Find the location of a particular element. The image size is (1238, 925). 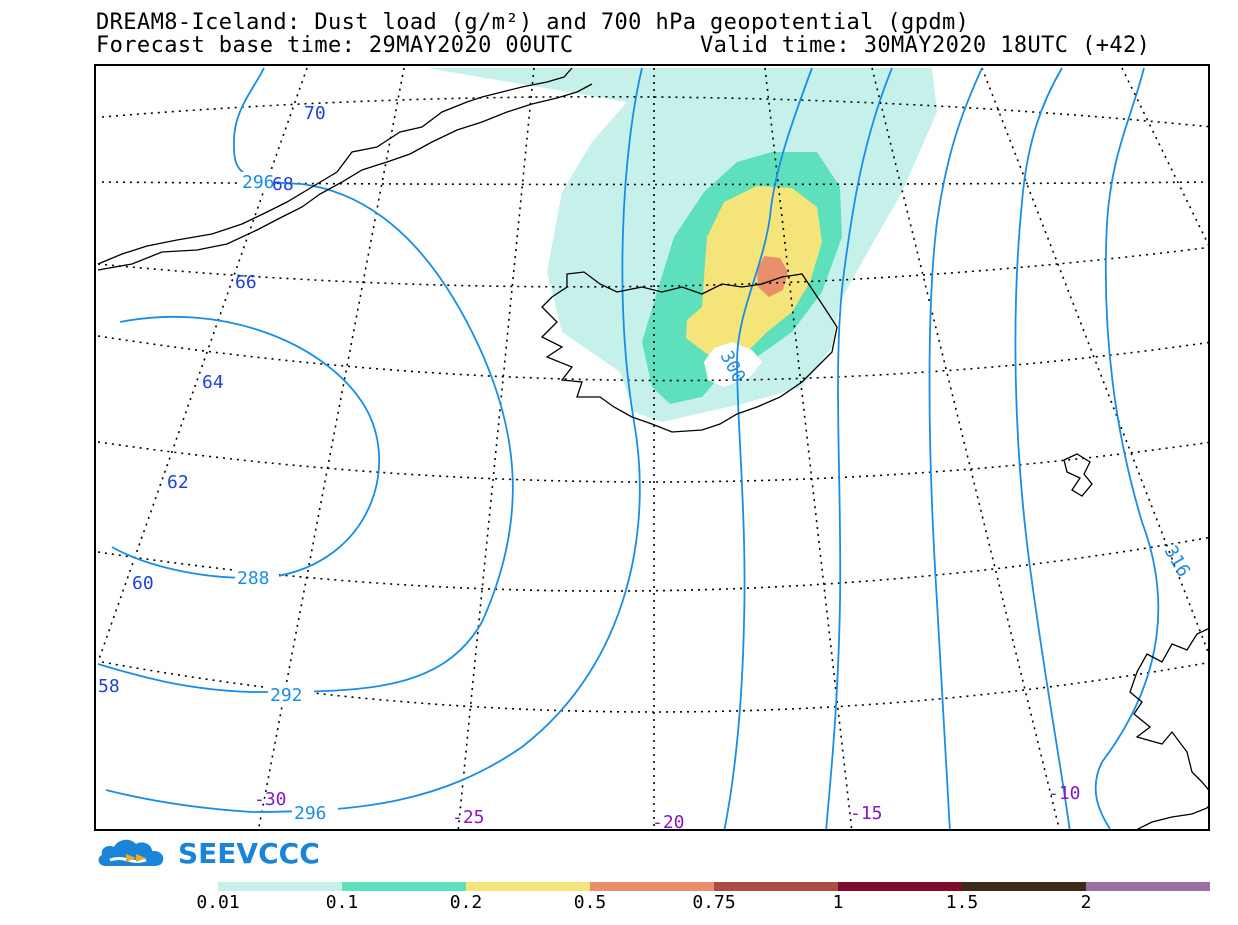

contour-label: 316 is located at coordinates (1177, 561).